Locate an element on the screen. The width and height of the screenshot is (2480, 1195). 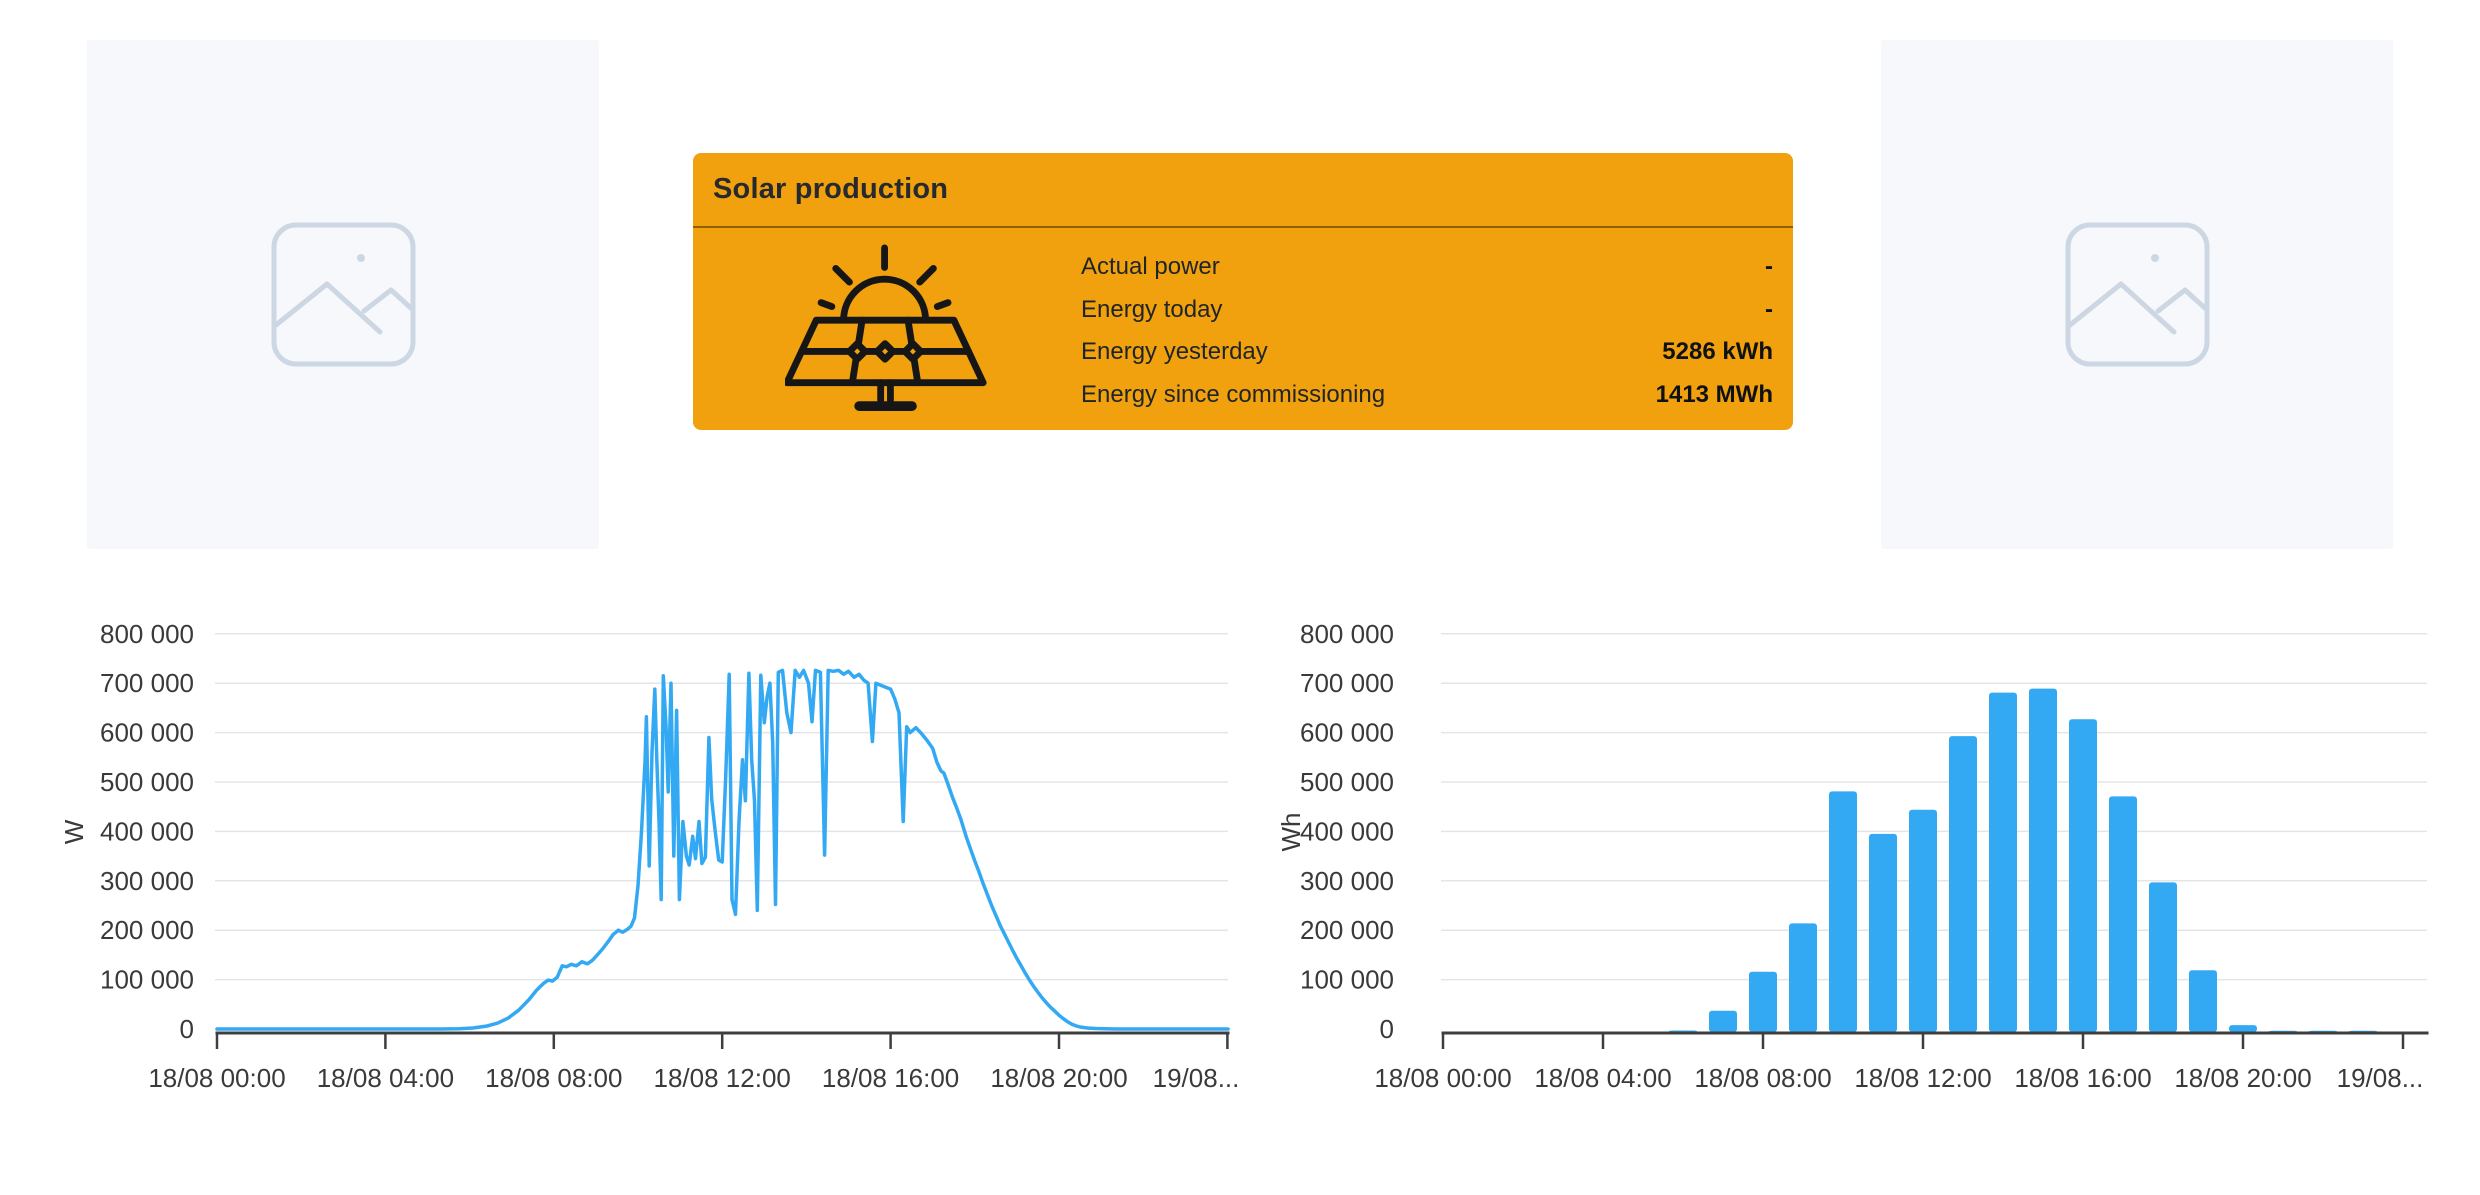
solar-production-card: Solar production is located at coordinates (1243, 291).